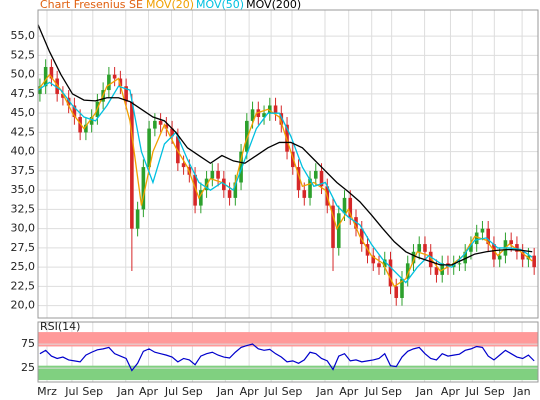 The width and height of the screenshot is (540, 400). What do you see at coordinates (47, 391) in the screenshot?
I see `x-tick-label: Mrz` at bounding box center [47, 391].